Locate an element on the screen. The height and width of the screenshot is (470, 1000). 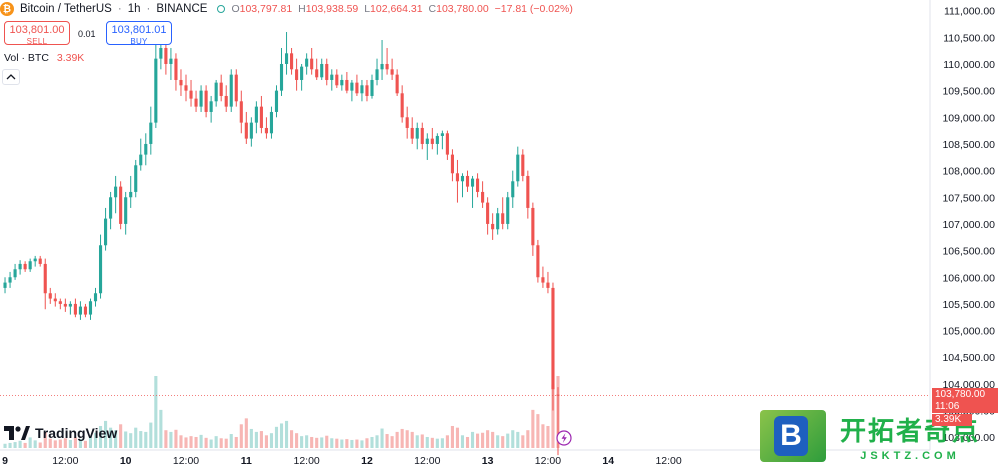
interval-label: 1h is located at coordinates (134, 9).